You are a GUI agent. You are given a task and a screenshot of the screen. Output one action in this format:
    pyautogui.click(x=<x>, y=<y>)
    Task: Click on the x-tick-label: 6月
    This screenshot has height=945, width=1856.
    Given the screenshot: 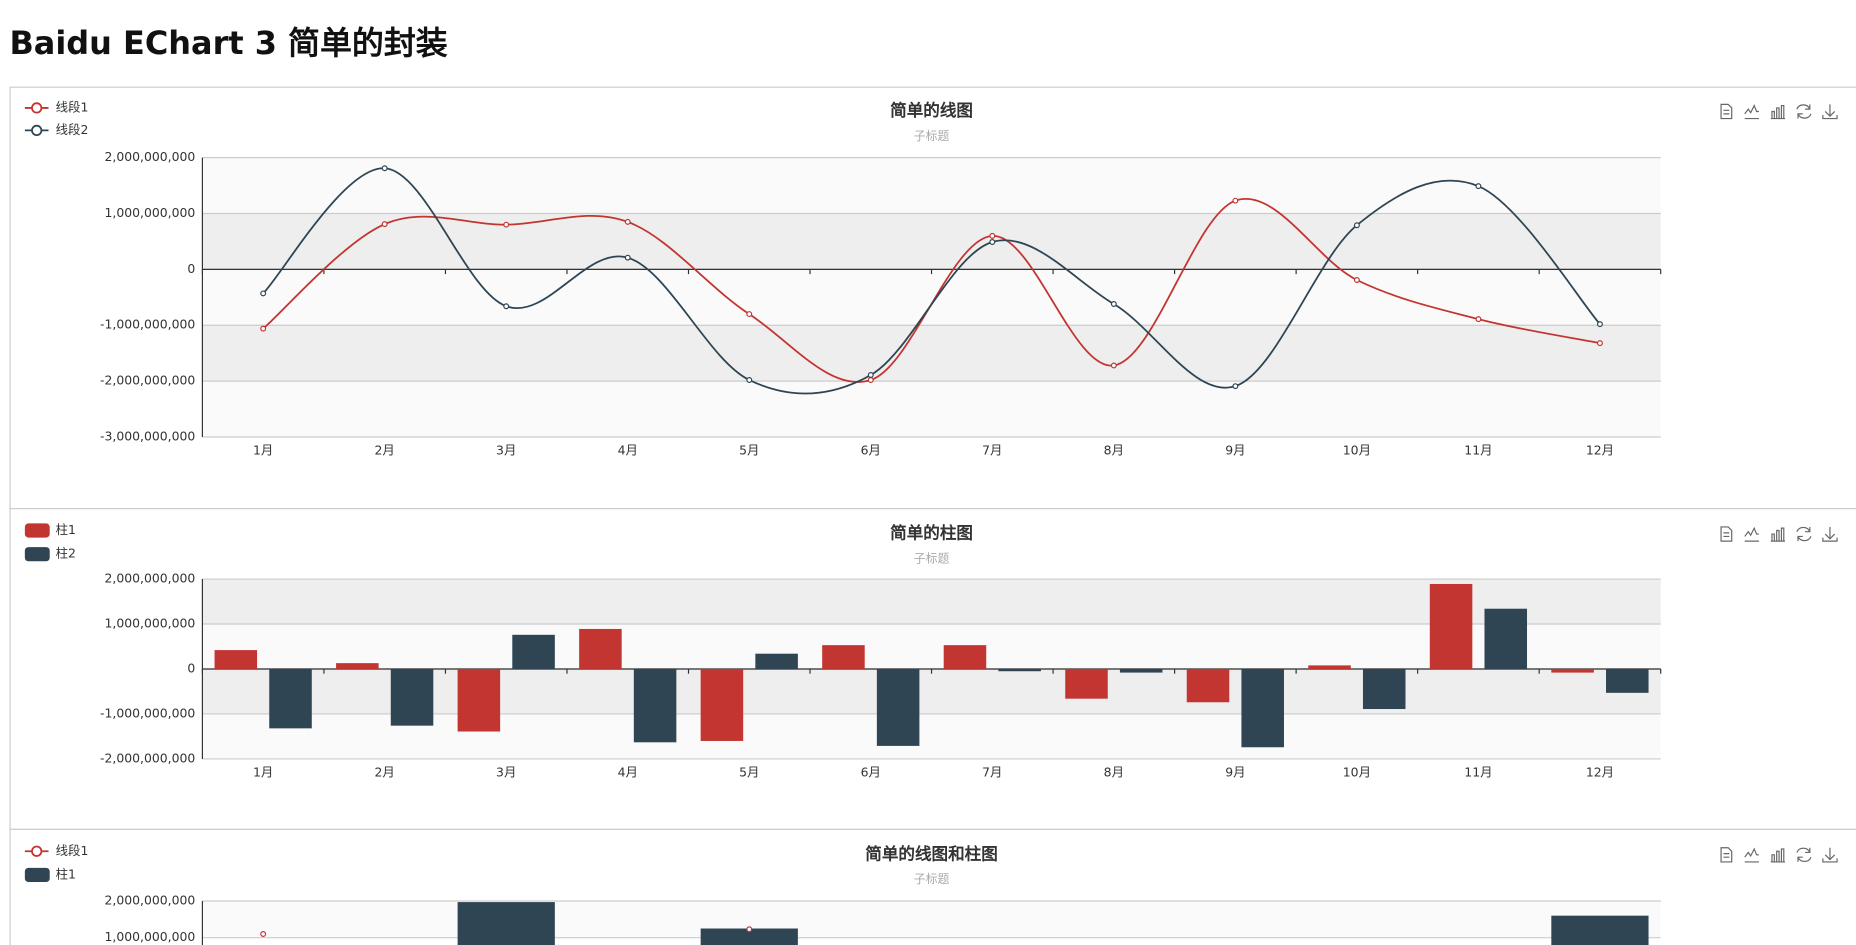 What is the action you would take?
    pyautogui.click(x=871, y=772)
    